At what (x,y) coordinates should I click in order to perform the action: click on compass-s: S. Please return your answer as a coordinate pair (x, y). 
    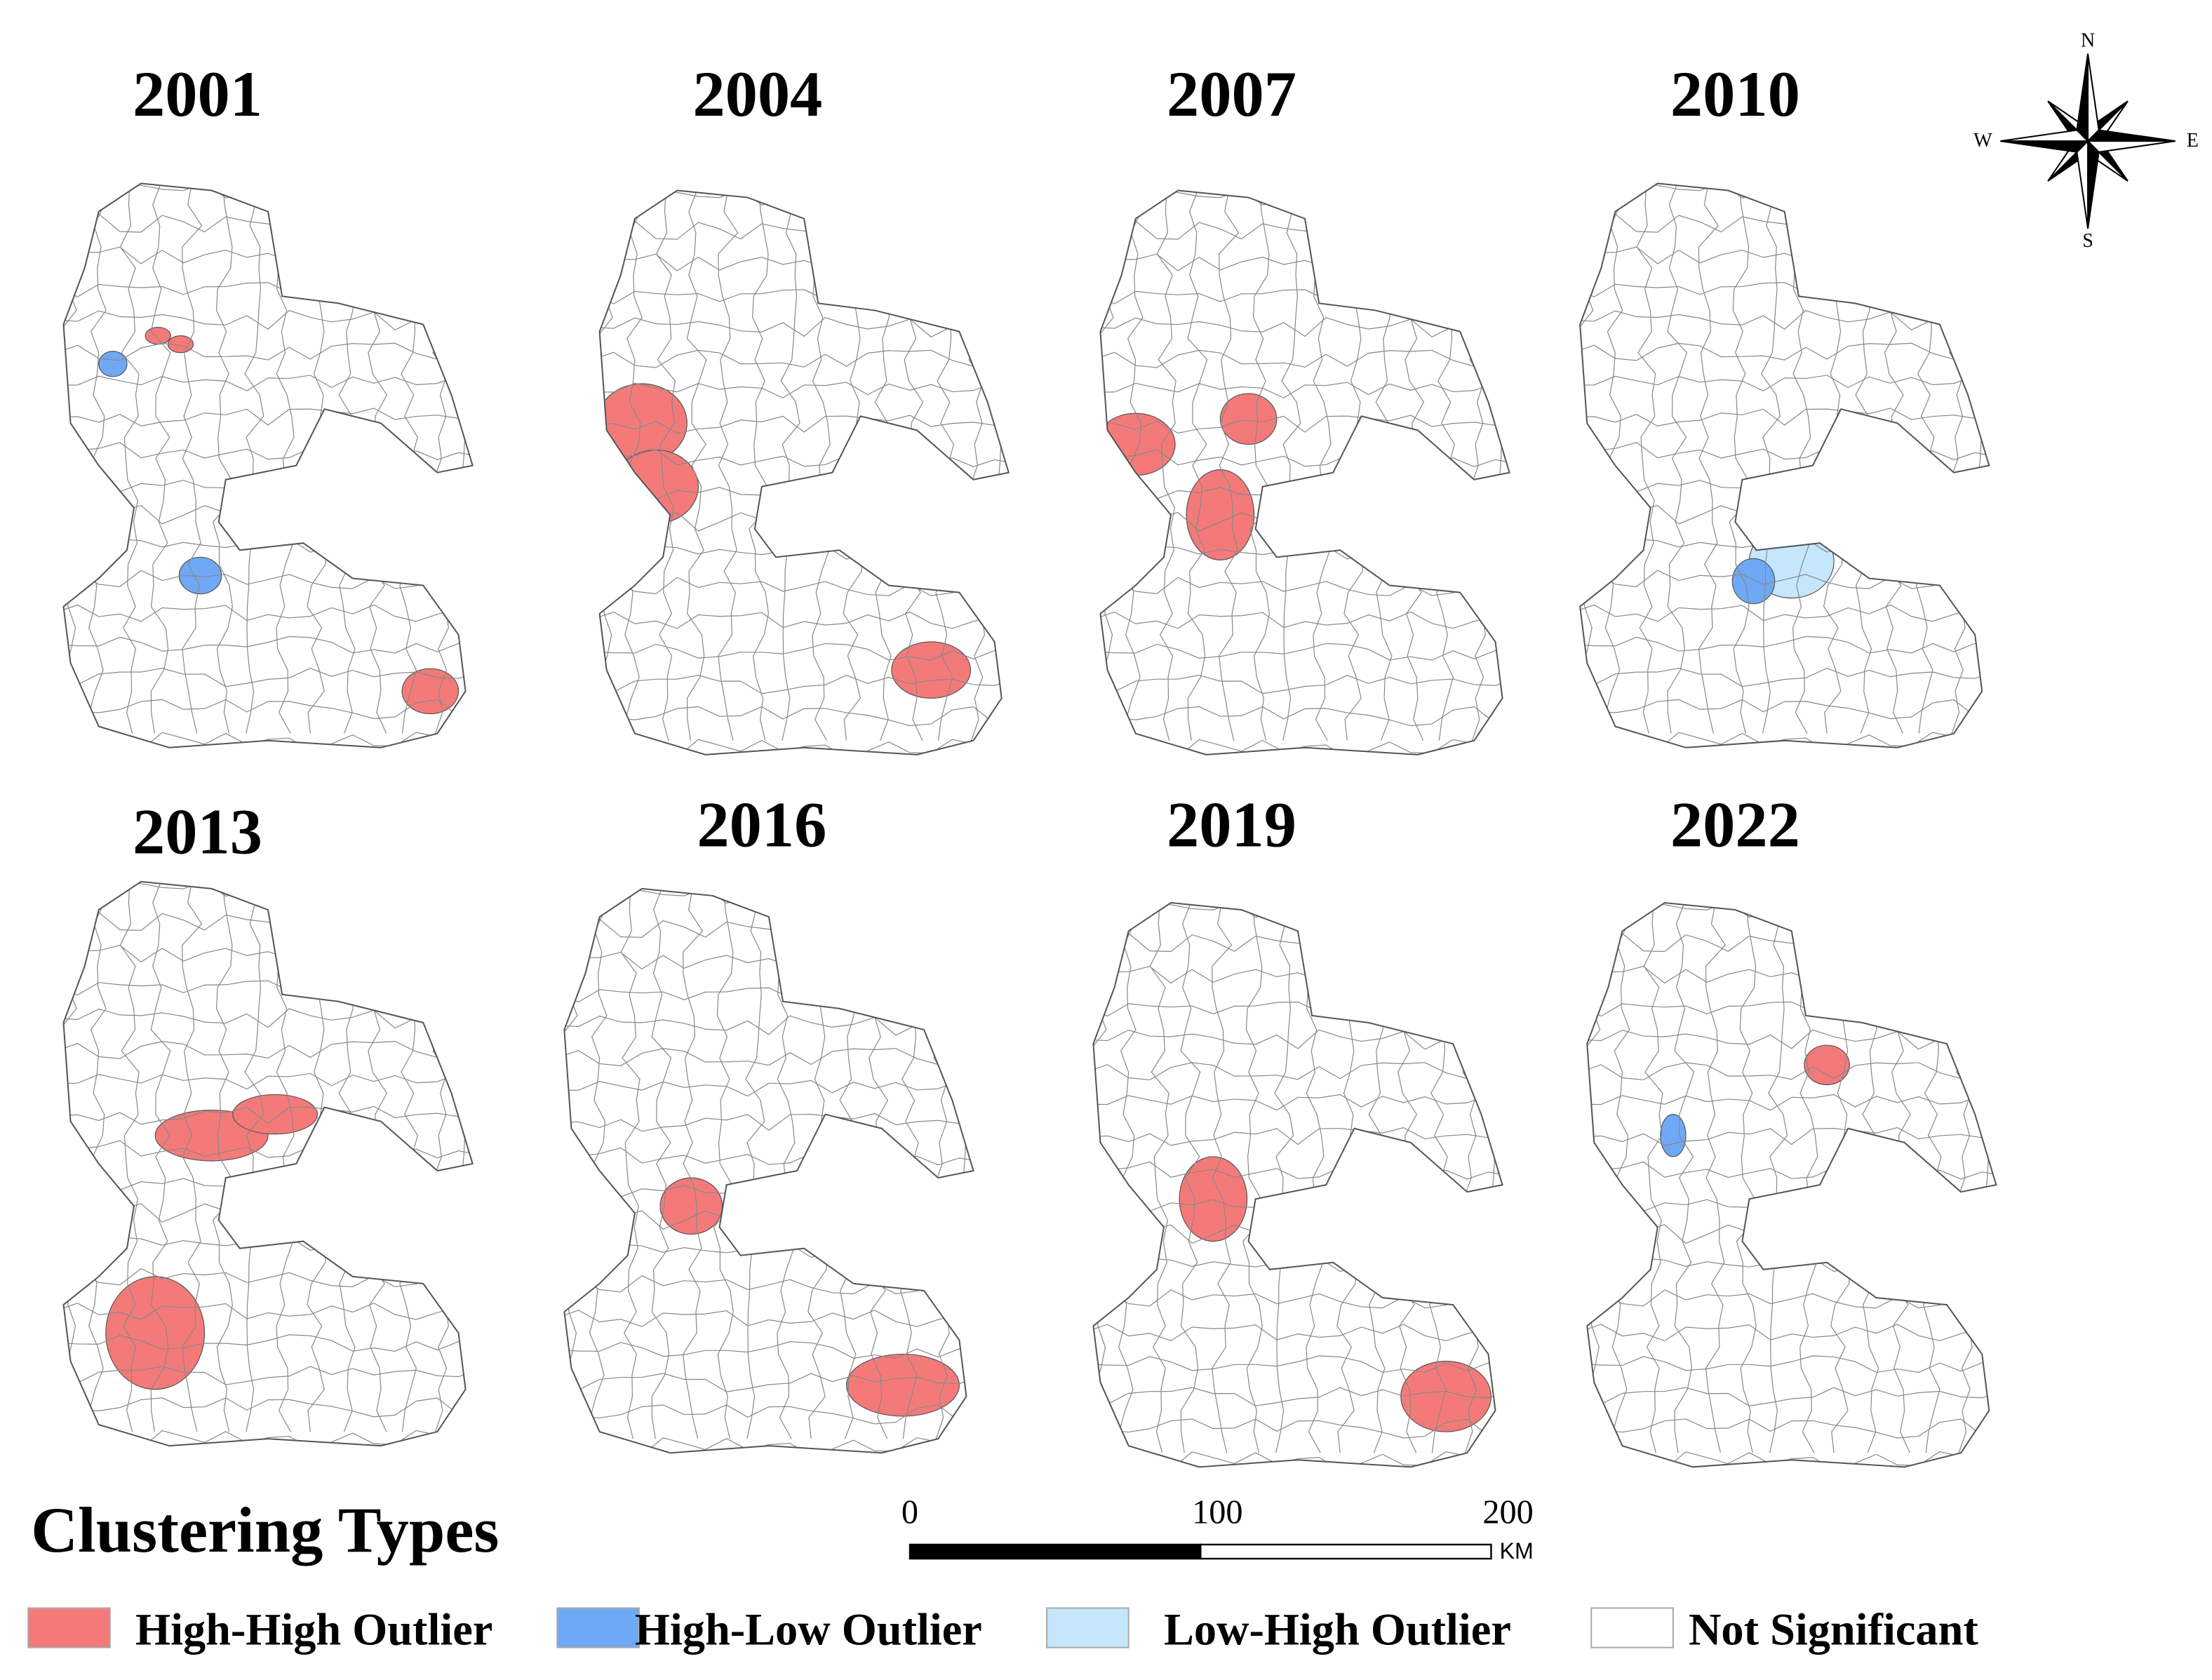
    Looking at the image, I should click on (2087, 241).